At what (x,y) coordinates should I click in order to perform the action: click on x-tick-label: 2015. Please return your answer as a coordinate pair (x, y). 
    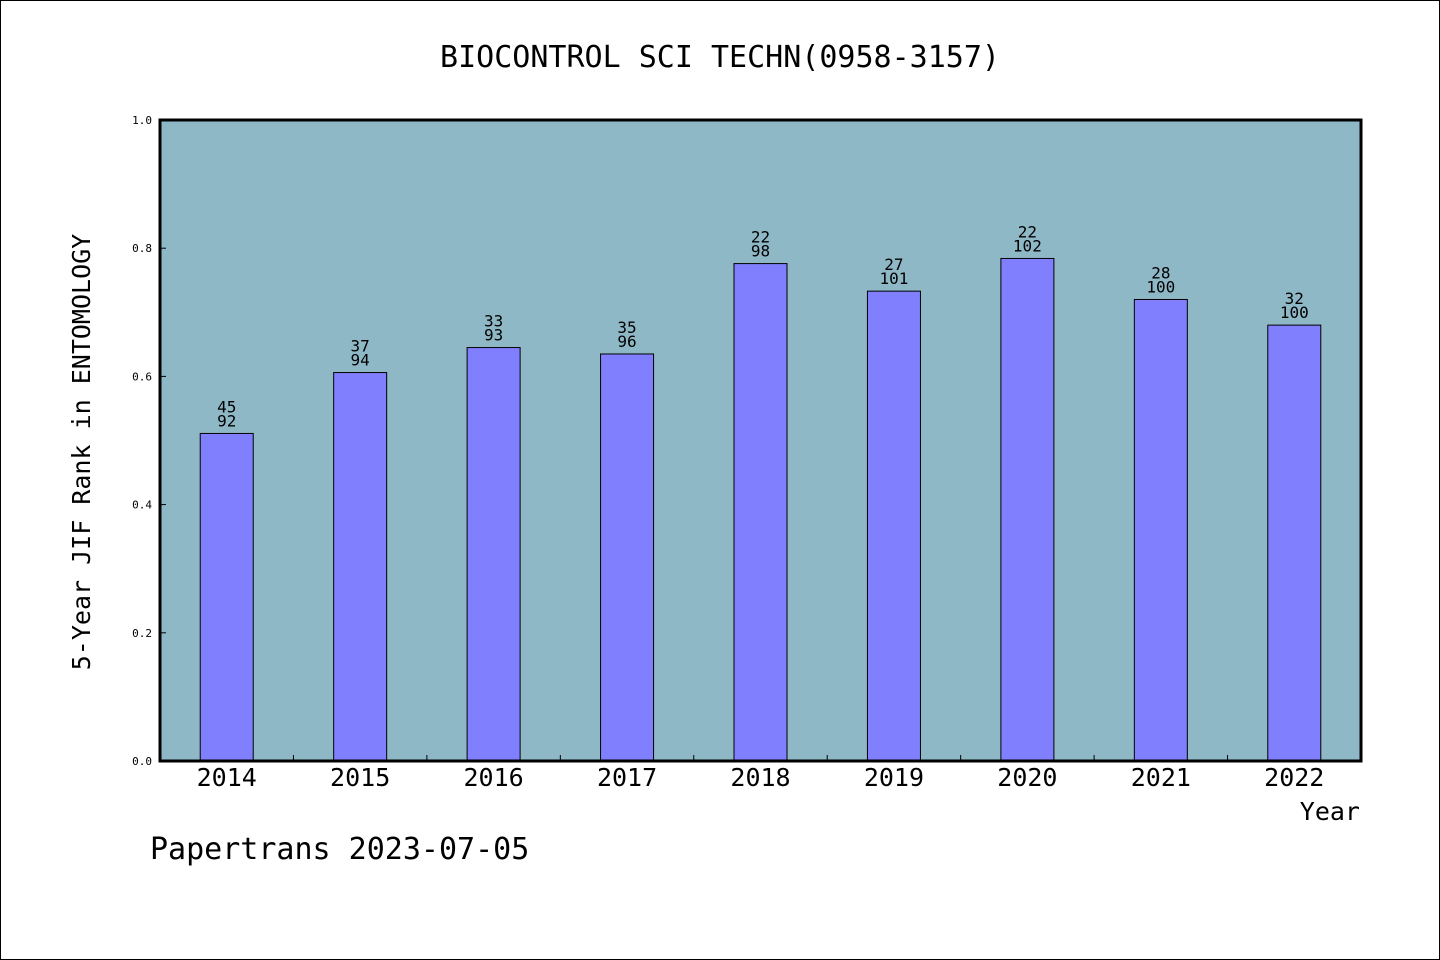
    Looking at the image, I should click on (360, 777).